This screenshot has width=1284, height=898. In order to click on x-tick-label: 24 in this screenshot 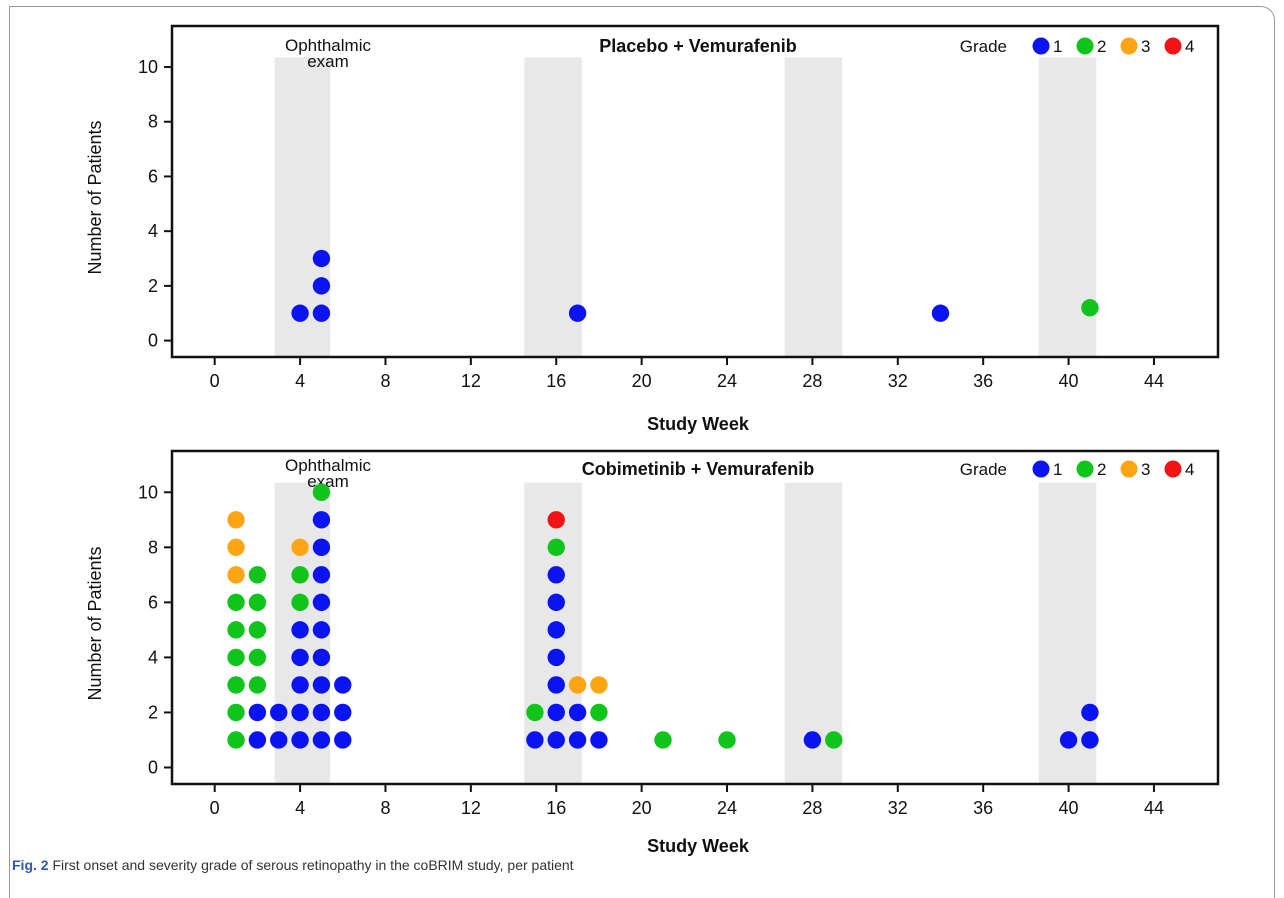, I will do `click(727, 808)`.